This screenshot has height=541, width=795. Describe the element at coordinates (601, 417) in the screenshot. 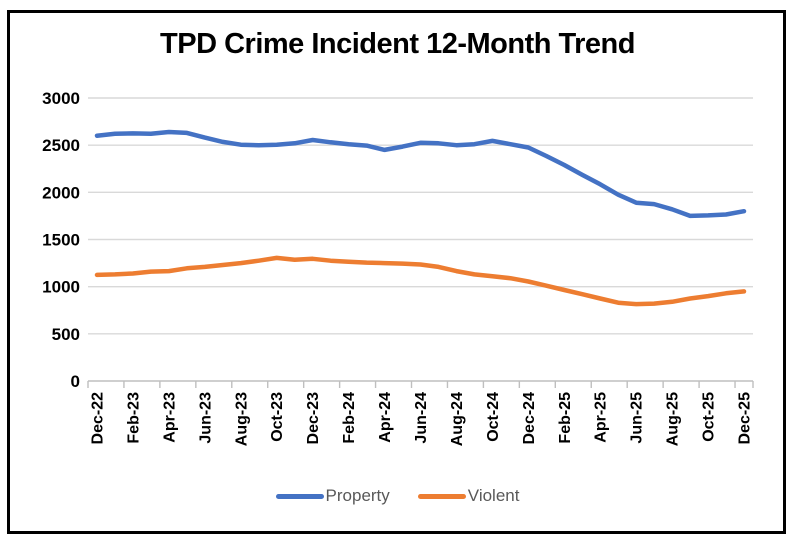

I see `x-axis-label: Apr-25` at that location.